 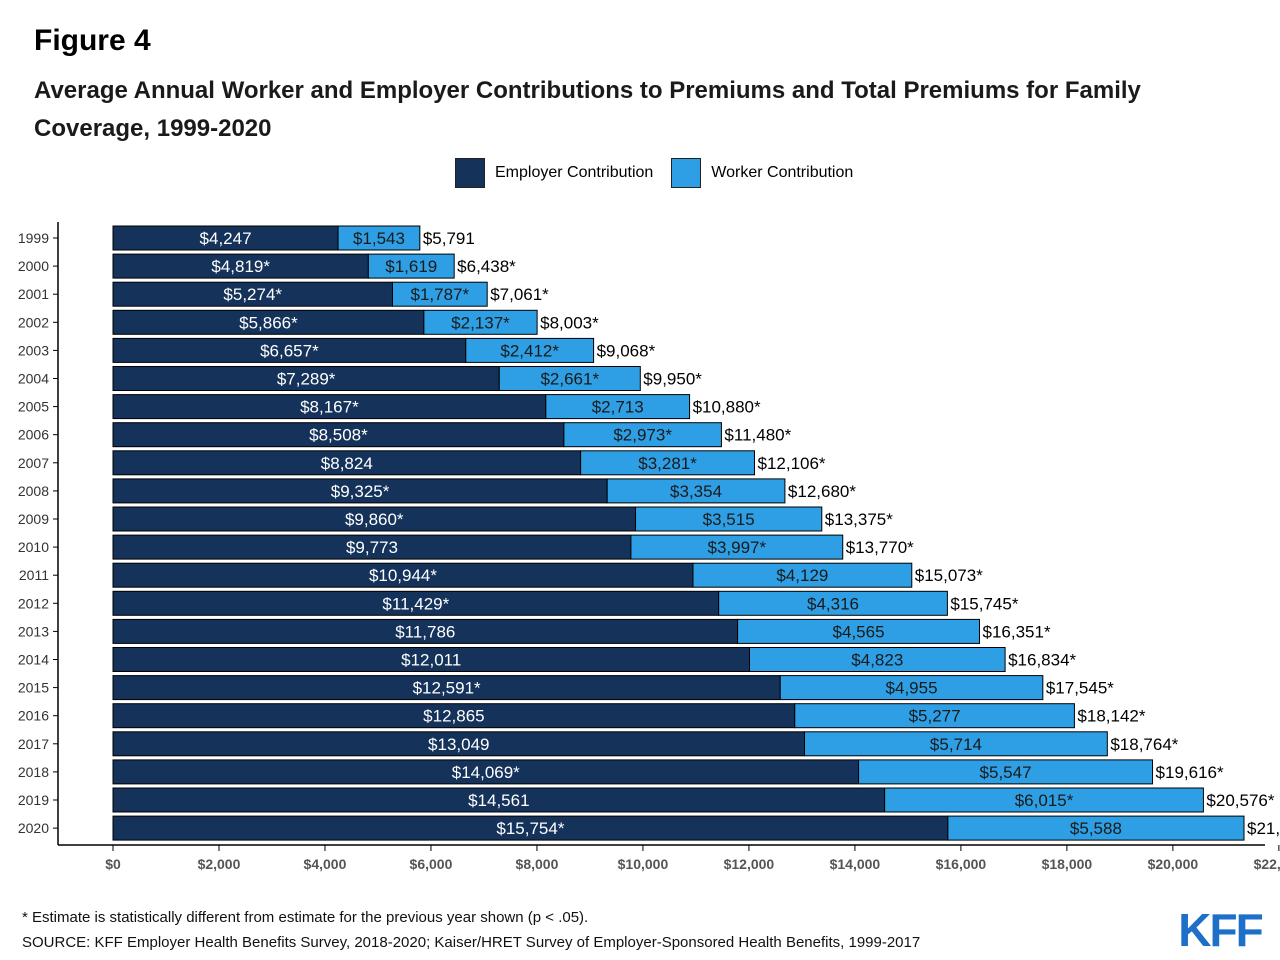 I want to click on y-tick-label: 2017, so click(x=33, y=744).